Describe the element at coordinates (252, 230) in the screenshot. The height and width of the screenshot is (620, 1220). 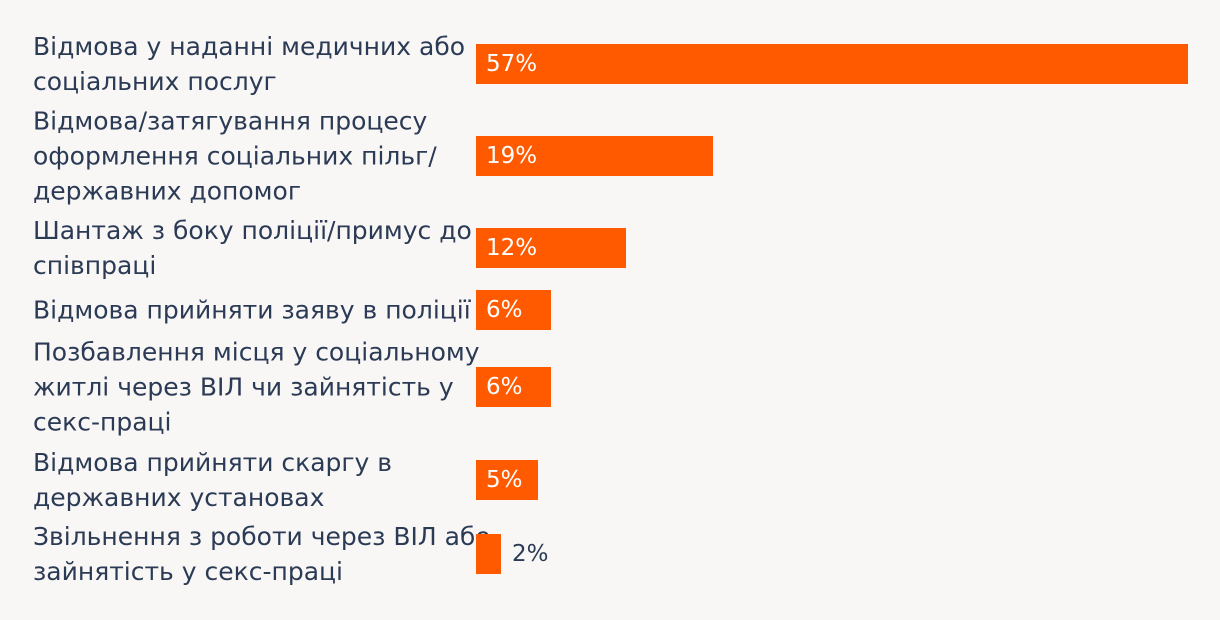
I see `category-label-line: Шантаж з боку поліції/примус до` at that location.